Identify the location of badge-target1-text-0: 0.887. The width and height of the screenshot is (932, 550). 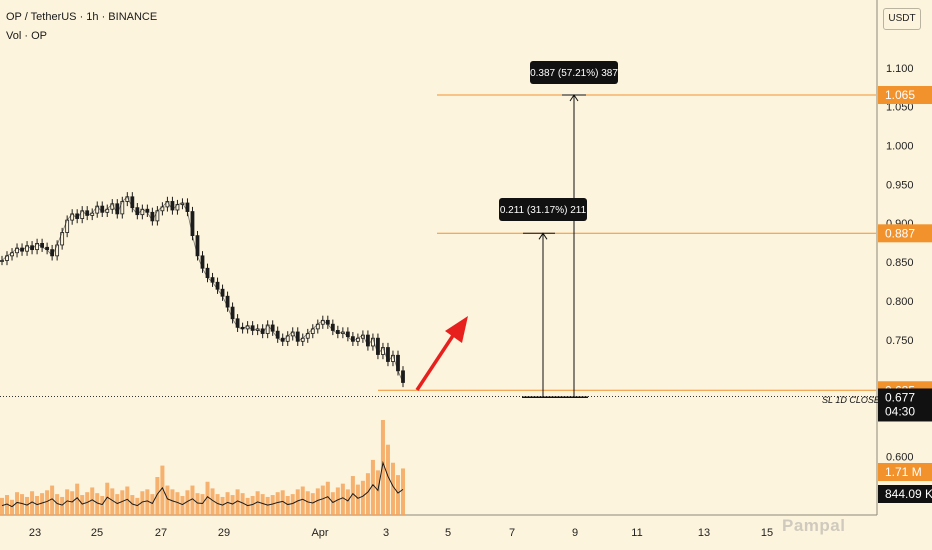
(900, 233).